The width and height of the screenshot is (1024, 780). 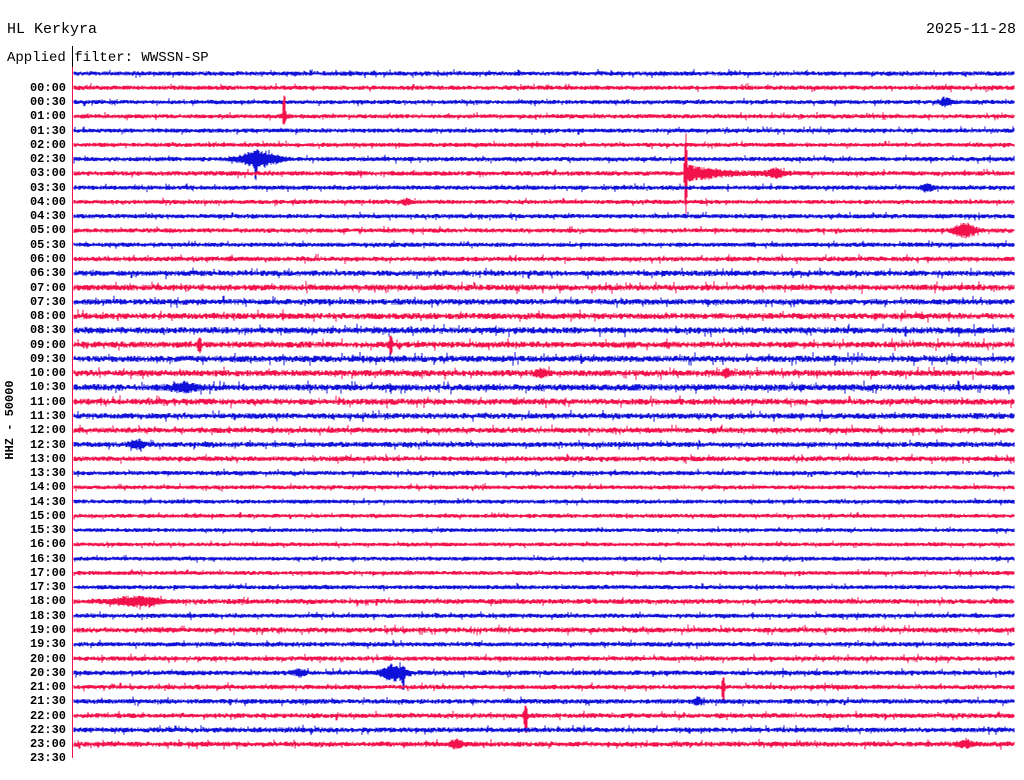 What do you see at coordinates (47, 173) in the screenshot?
I see `time-label-0300: 03:00` at bounding box center [47, 173].